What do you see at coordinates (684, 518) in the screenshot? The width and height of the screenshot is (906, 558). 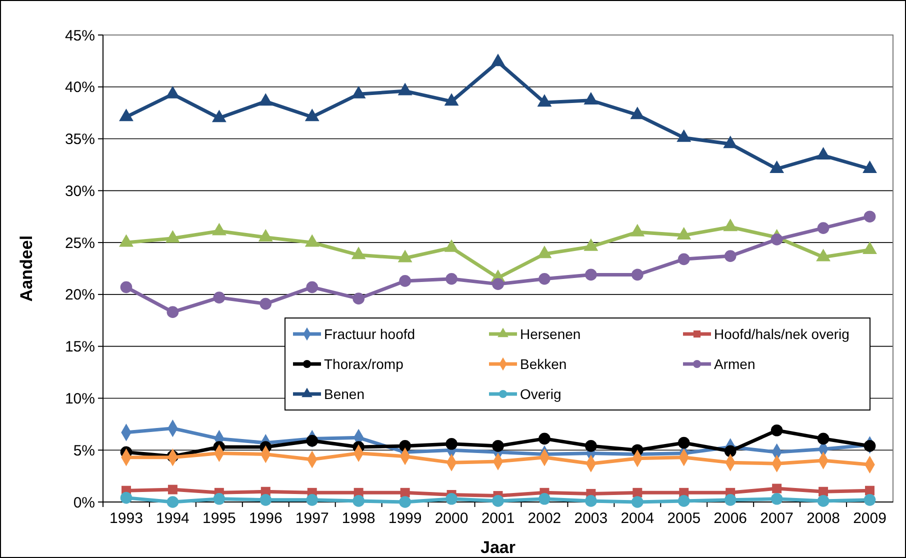 I see `x-tick-label: 2005` at bounding box center [684, 518].